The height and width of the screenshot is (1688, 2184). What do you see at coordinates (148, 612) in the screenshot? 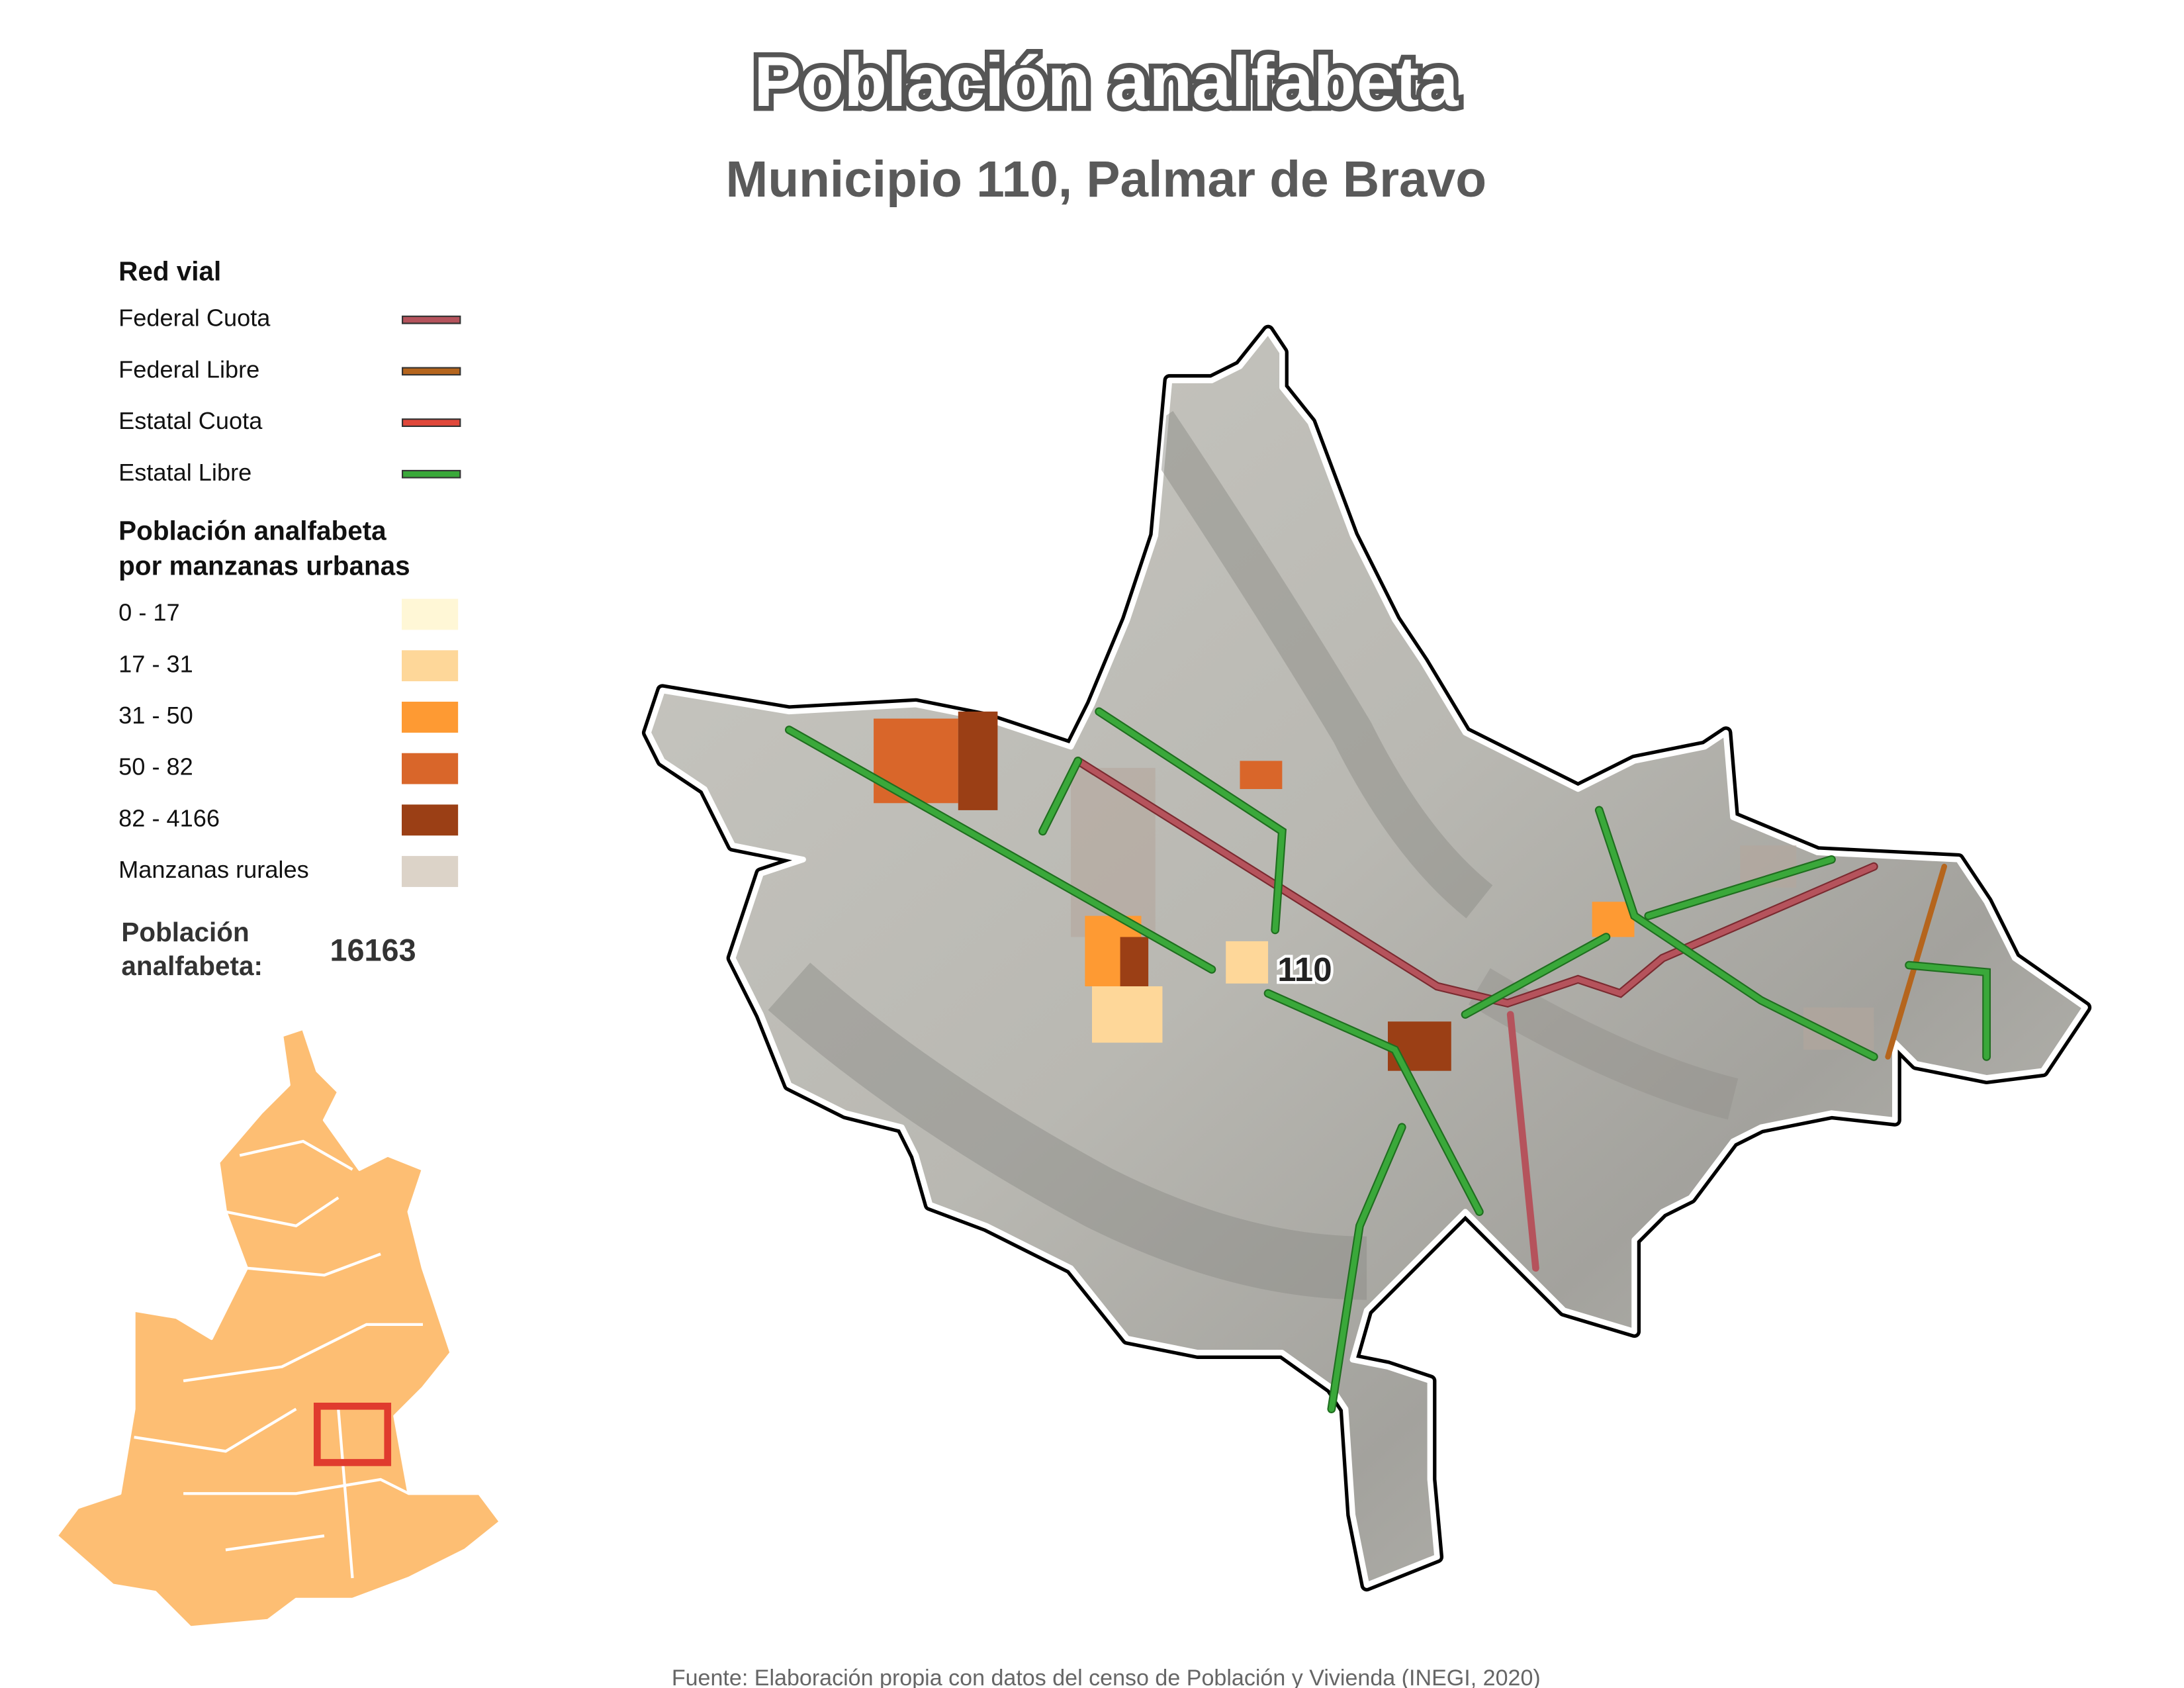
I see `legend-label: 0 - 17` at bounding box center [148, 612].